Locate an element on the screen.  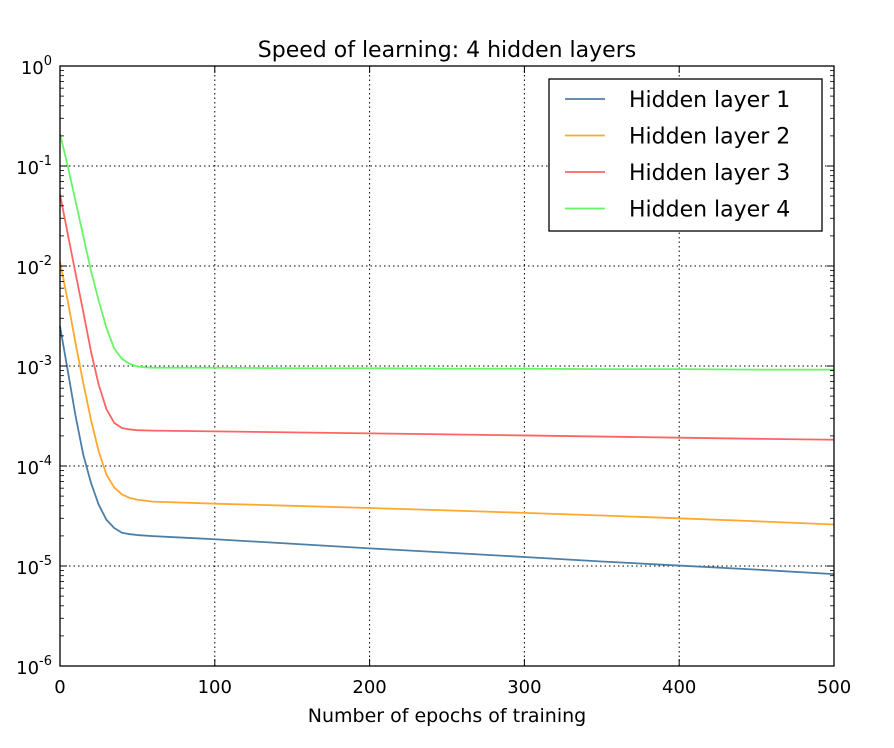
y-tick-exponent: 0 is located at coordinates (48, 61).